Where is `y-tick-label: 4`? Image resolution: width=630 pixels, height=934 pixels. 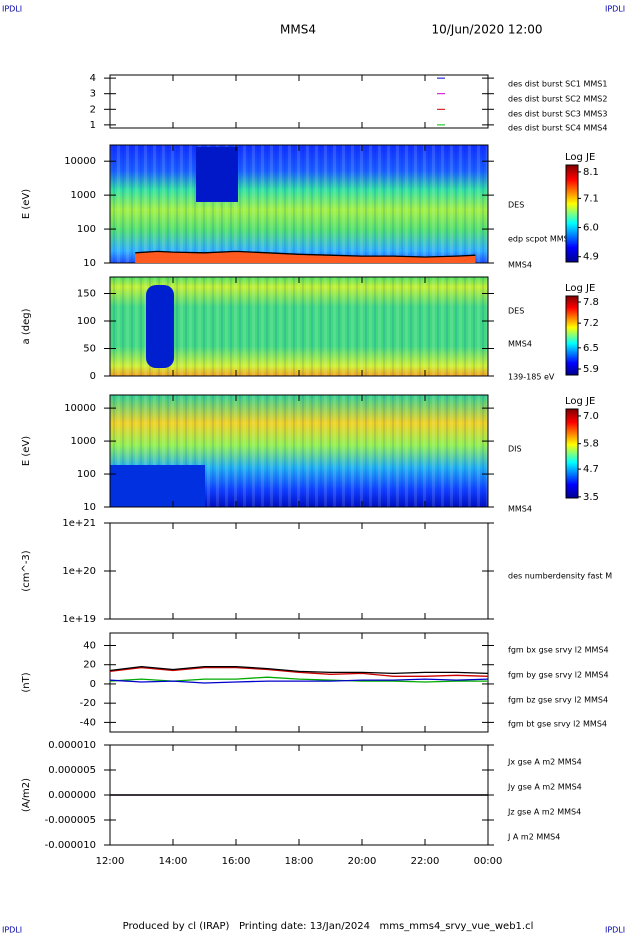
y-tick-label: 4 is located at coordinates (93, 78).